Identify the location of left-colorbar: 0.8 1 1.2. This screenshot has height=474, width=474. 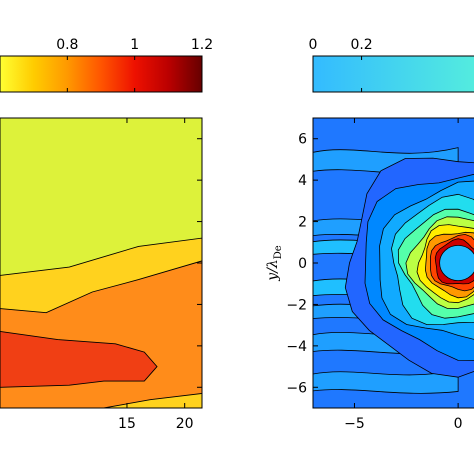
(106, 65).